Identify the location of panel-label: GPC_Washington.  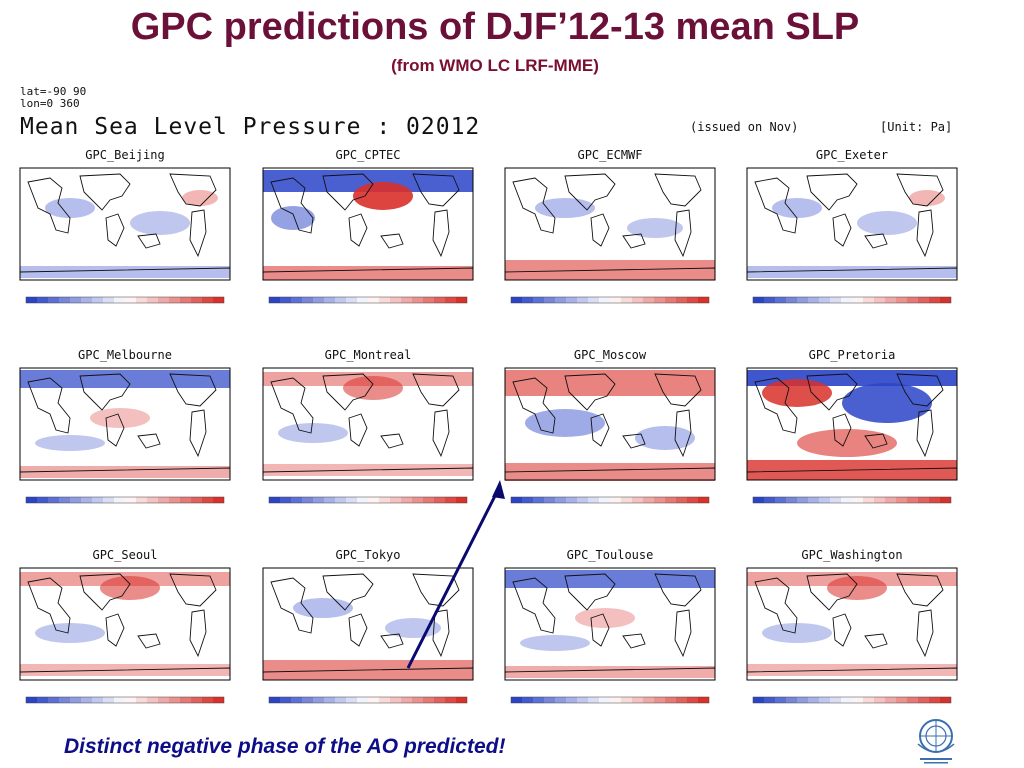
(852, 555).